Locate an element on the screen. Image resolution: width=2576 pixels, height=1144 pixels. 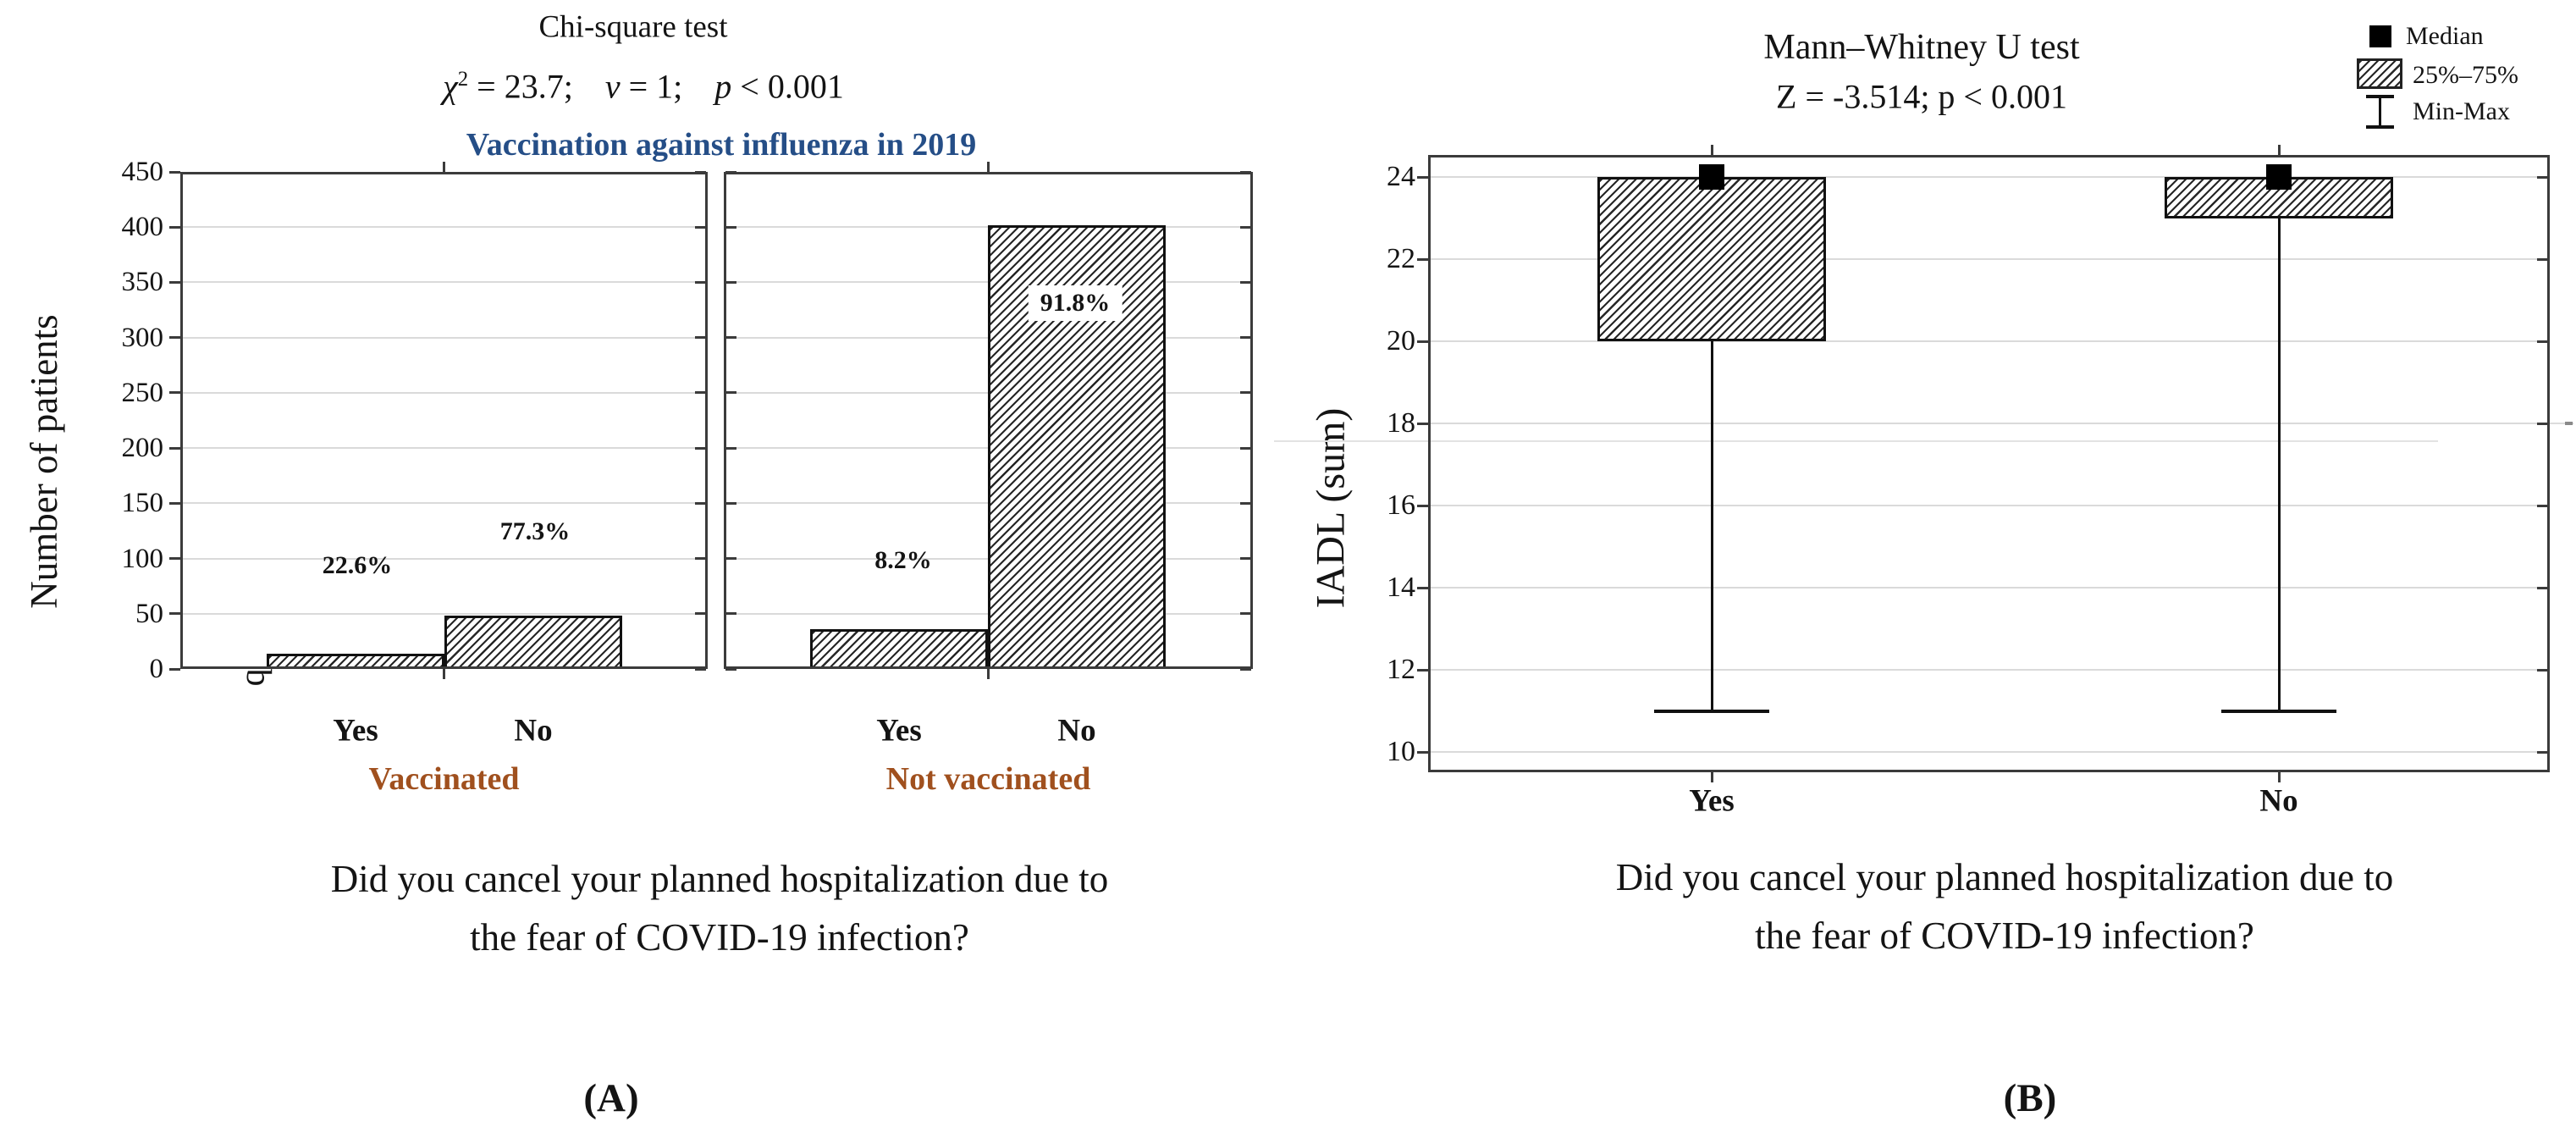
y-axis-tick-label: 10 is located at coordinates (1401, 752).